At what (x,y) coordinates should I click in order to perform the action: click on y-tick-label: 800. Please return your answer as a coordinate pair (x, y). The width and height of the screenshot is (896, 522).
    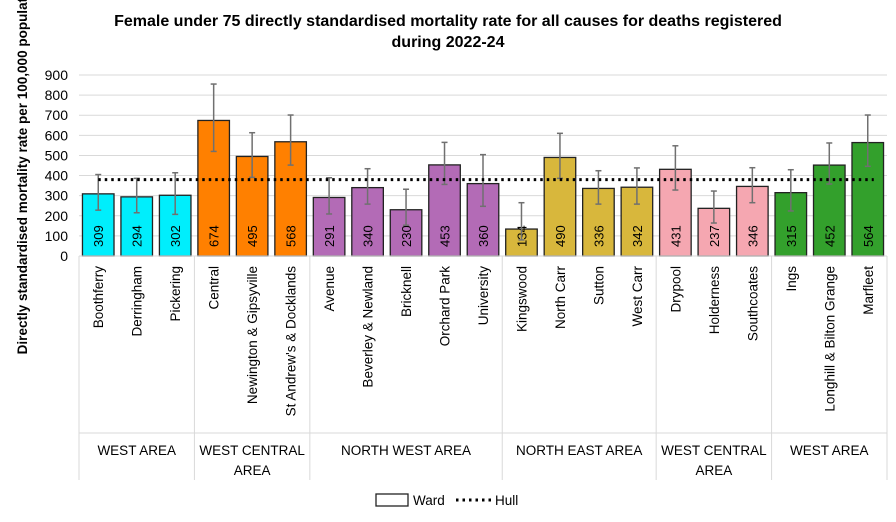
    Looking at the image, I should click on (57, 95).